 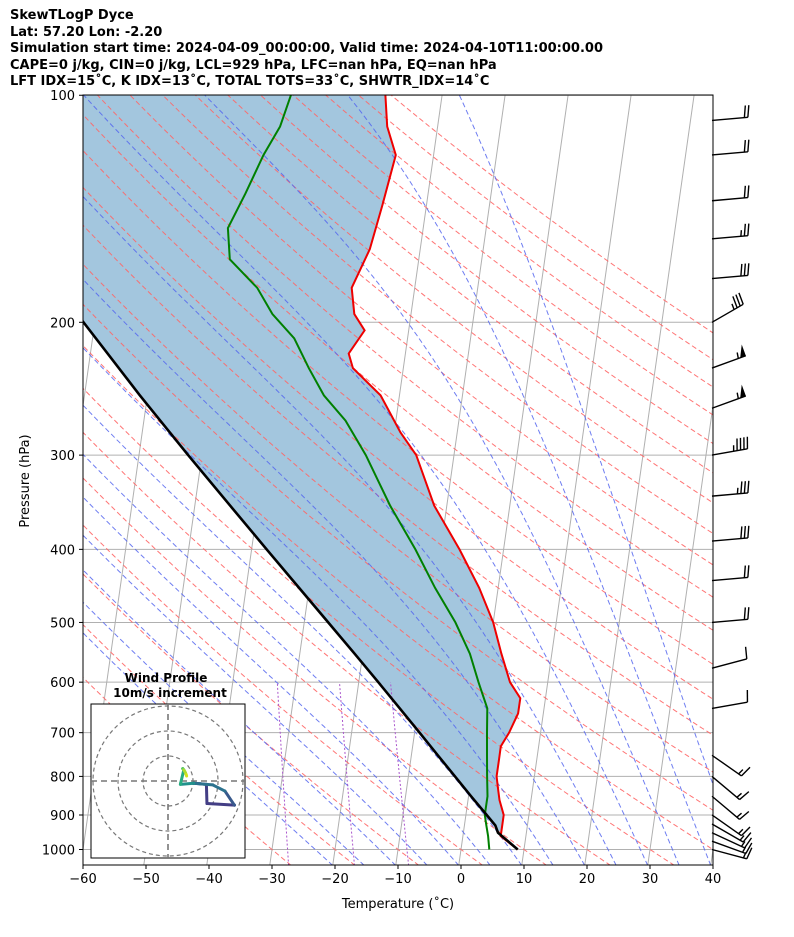 What do you see at coordinates (62, 816) in the screenshot?
I see `y-tick-label: 900` at bounding box center [62, 816].